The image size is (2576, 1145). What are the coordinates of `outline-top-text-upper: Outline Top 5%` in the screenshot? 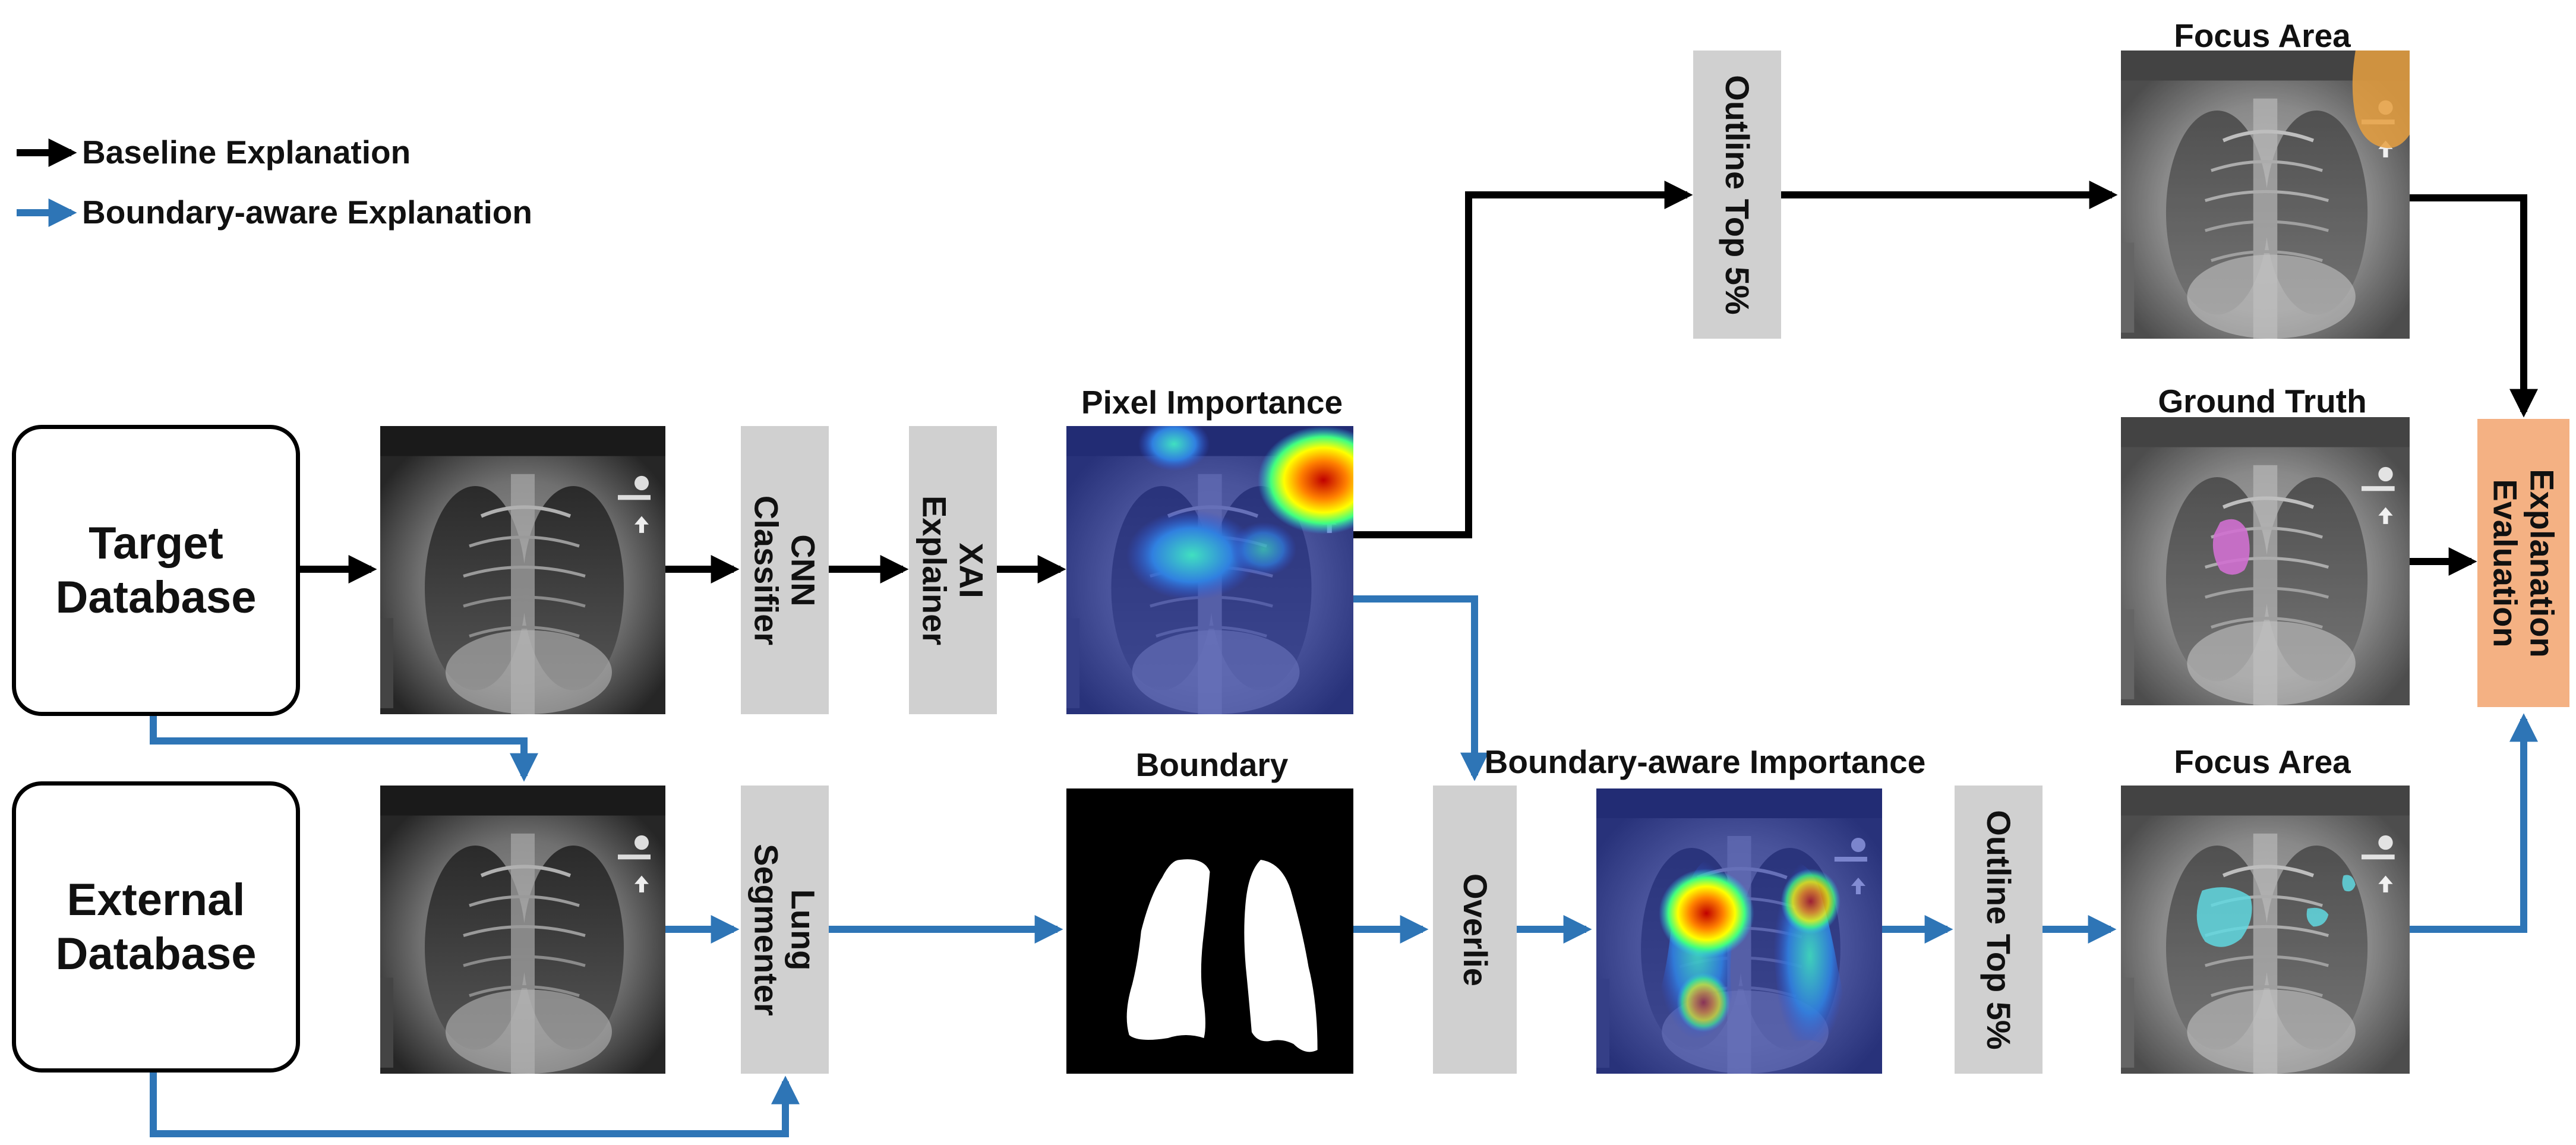 It's located at (1737, 194).